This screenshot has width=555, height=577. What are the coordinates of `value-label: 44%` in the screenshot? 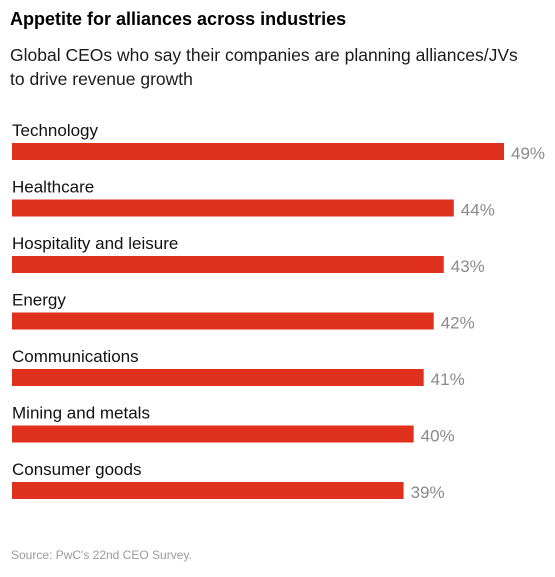 It's located at (478, 210).